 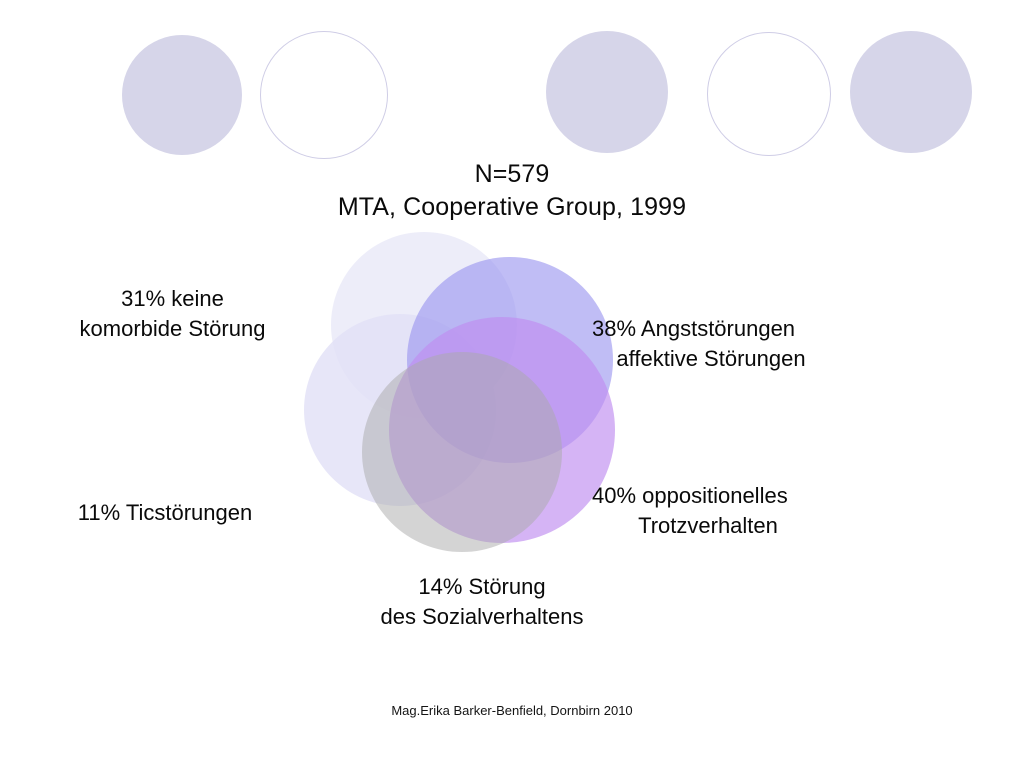 What do you see at coordinates (512, 710) in the screenshot?
I see `slide-footer-credit: Mag.Erika Barker-Benfield, Dornbirn 2010` at bounding box center [512, 710].